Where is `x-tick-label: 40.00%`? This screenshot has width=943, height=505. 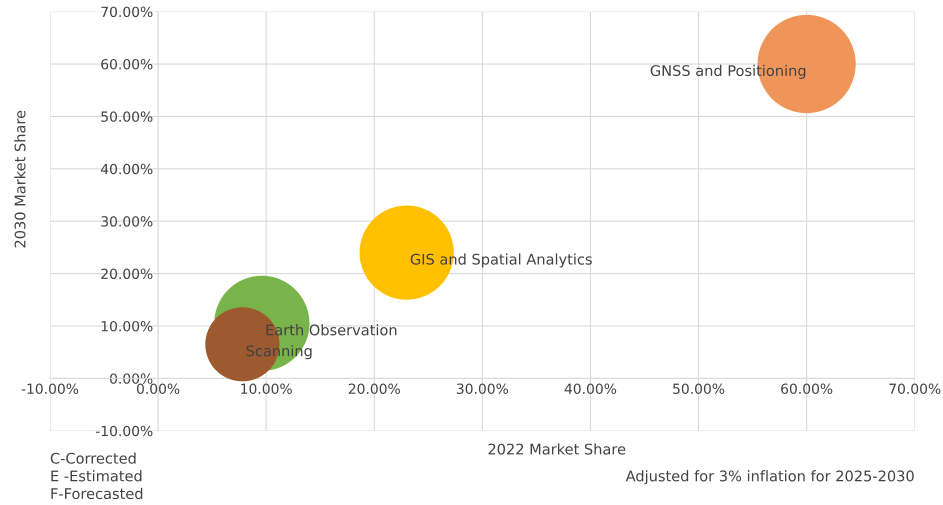 x-tick-label: 40.00% is located at coordinates (590, 388).